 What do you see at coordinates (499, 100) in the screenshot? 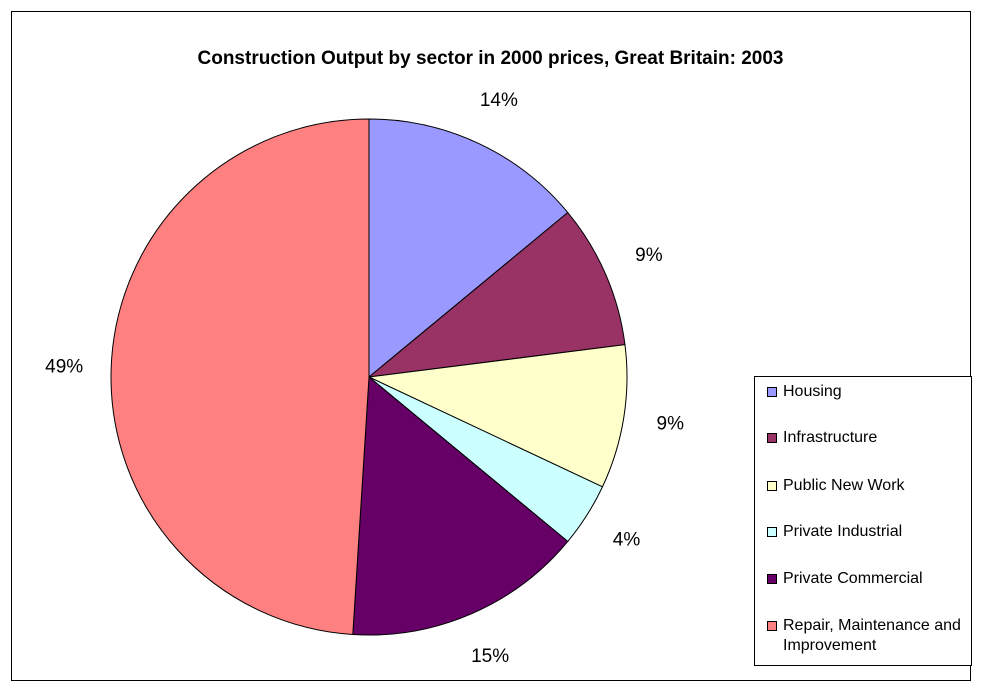
I see `data-label-housing: 14%` at bounding box center [499, 100].